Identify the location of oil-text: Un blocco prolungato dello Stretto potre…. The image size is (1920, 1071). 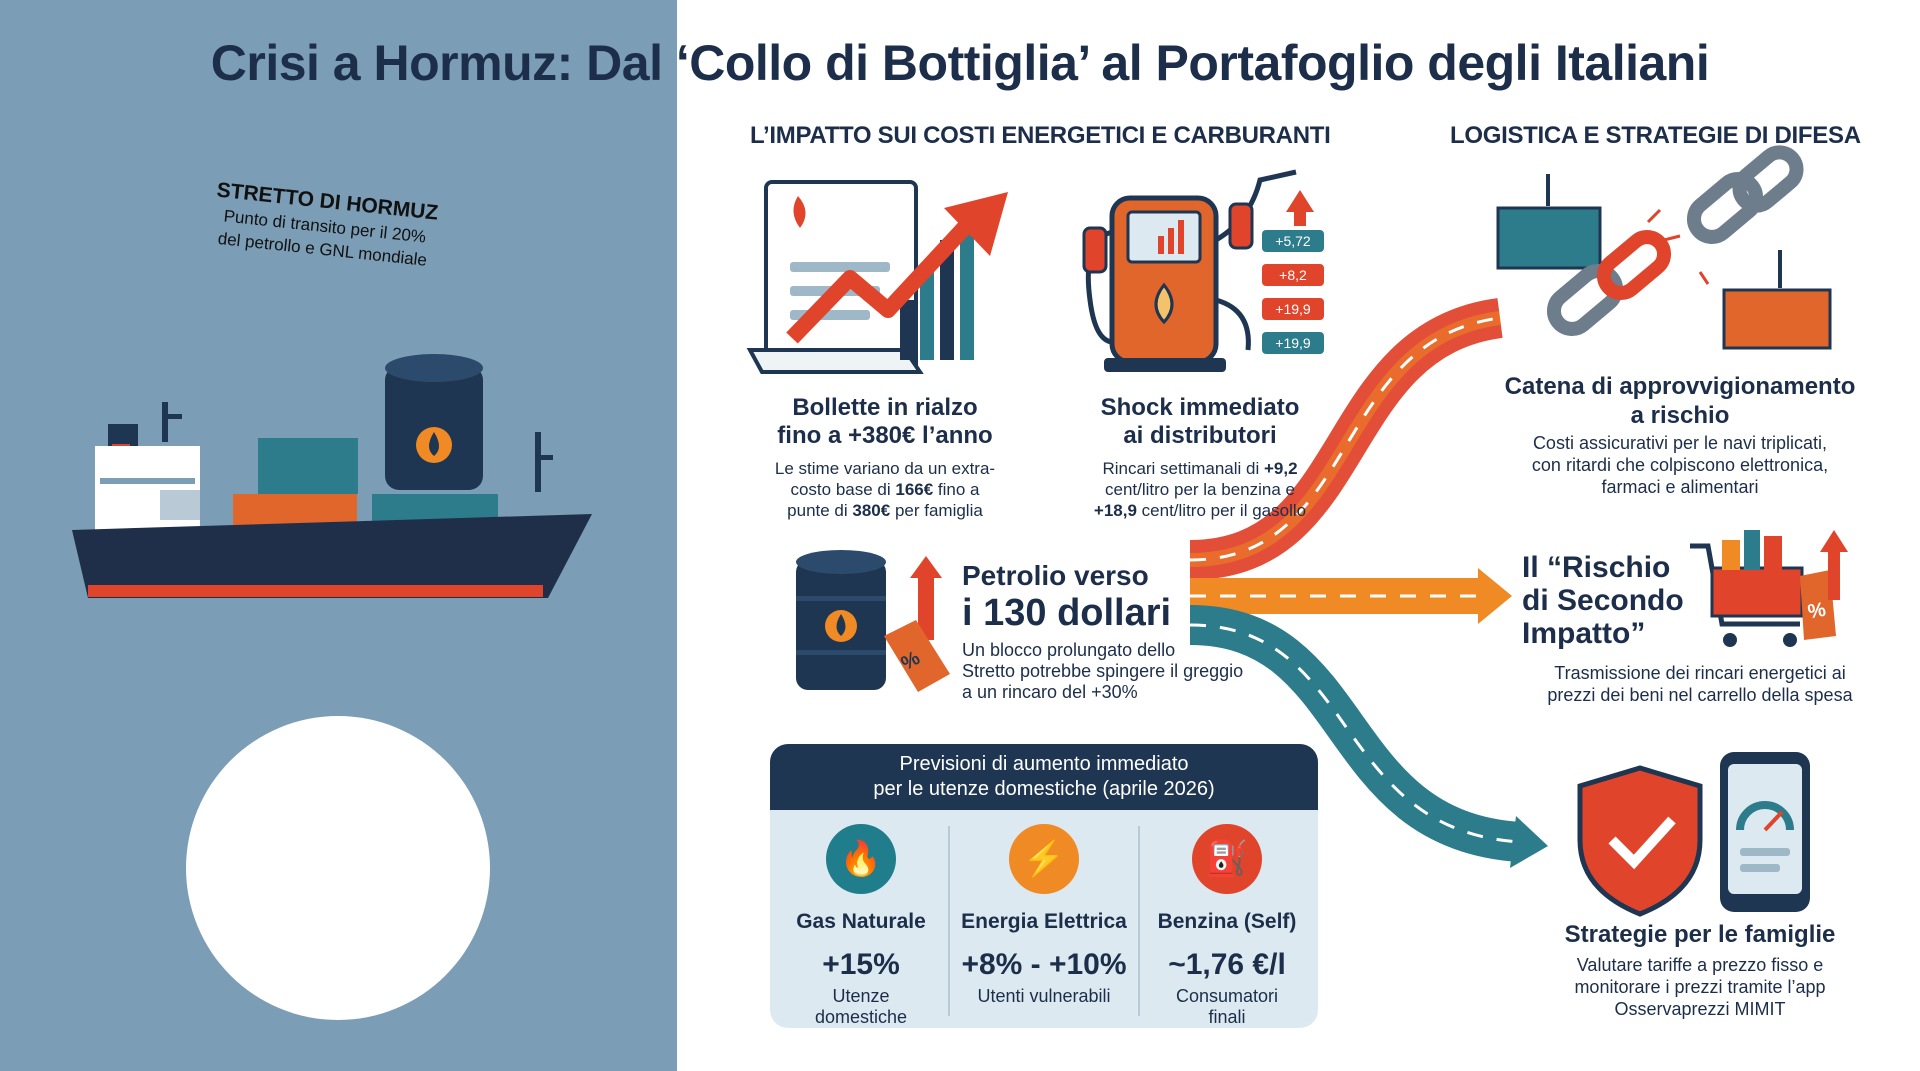
(1122, 671).